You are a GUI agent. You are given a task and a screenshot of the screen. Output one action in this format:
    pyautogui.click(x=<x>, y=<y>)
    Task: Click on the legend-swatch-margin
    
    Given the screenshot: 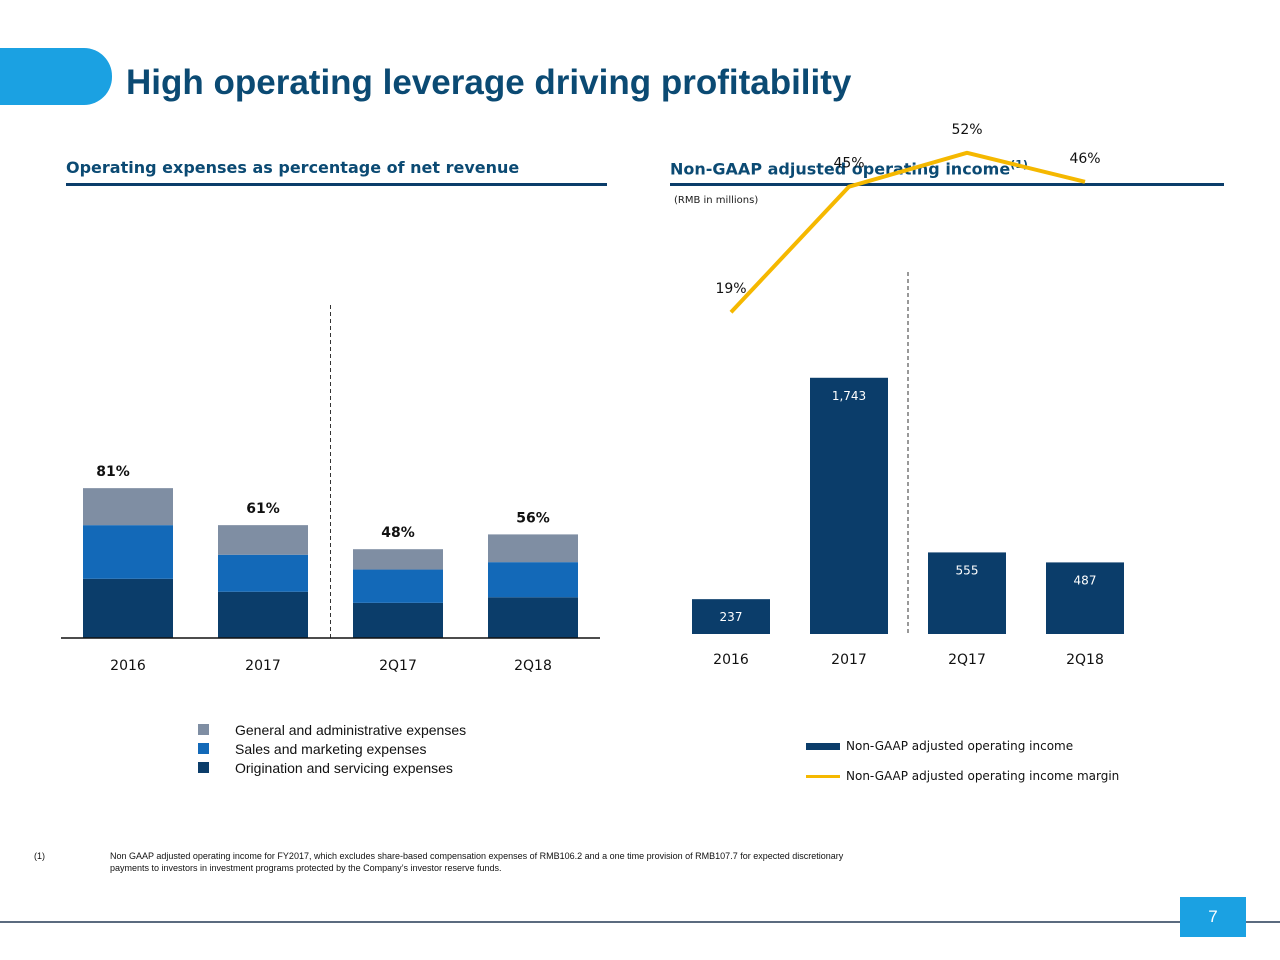 What is the action you would take?
    pyautogui.click(x=823, y=776)
    